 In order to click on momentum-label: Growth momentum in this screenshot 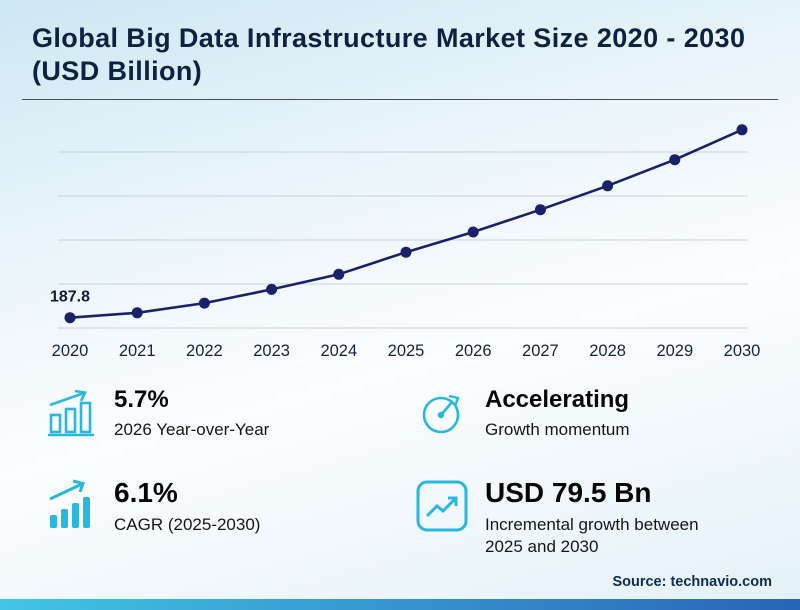, I will do `click(557, 429)`.